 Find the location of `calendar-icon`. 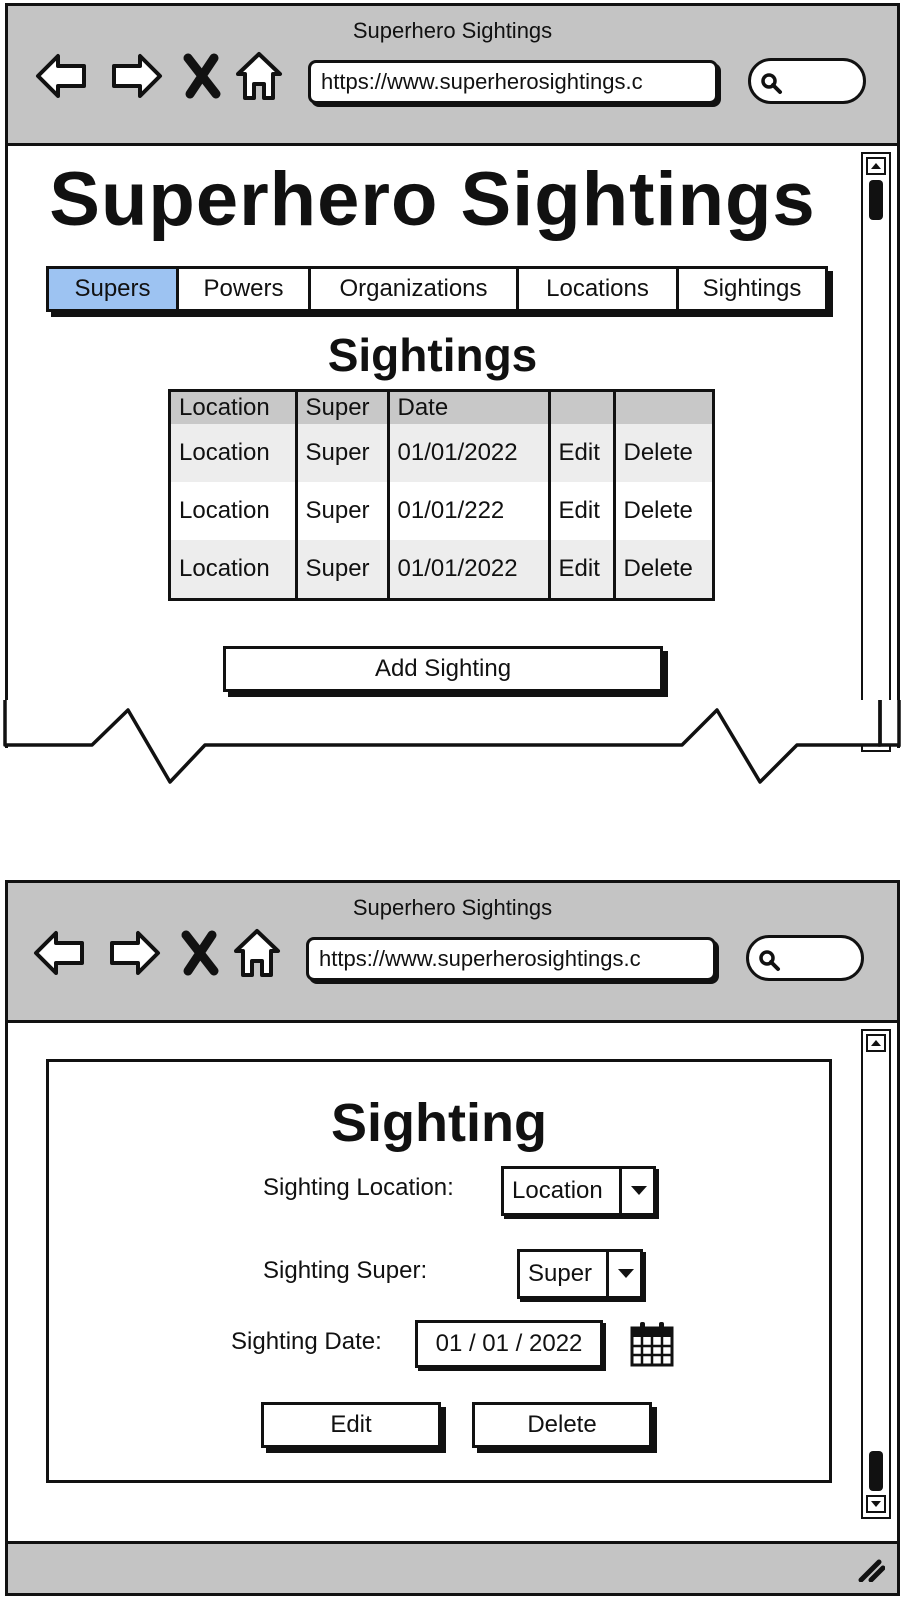

calendar-icon is located at coordinates (652, 1344).